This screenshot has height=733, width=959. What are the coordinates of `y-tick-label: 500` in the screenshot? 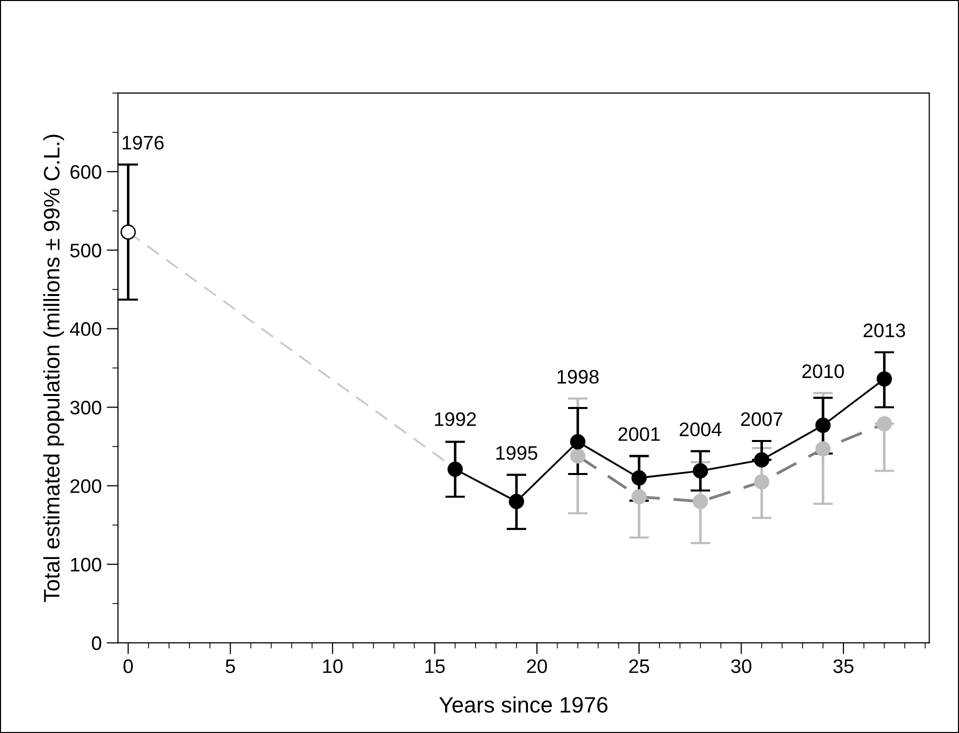 It's located at (86, 251).